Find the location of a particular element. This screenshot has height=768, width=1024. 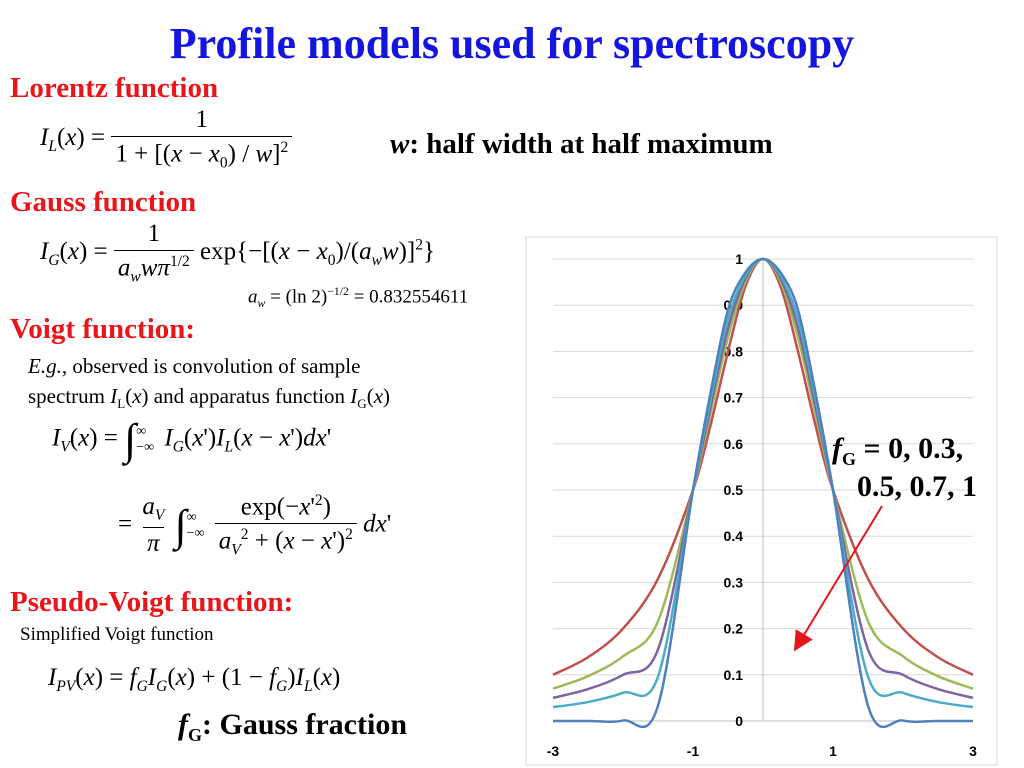

annotation-arrow is located at coordinates (838, 578).